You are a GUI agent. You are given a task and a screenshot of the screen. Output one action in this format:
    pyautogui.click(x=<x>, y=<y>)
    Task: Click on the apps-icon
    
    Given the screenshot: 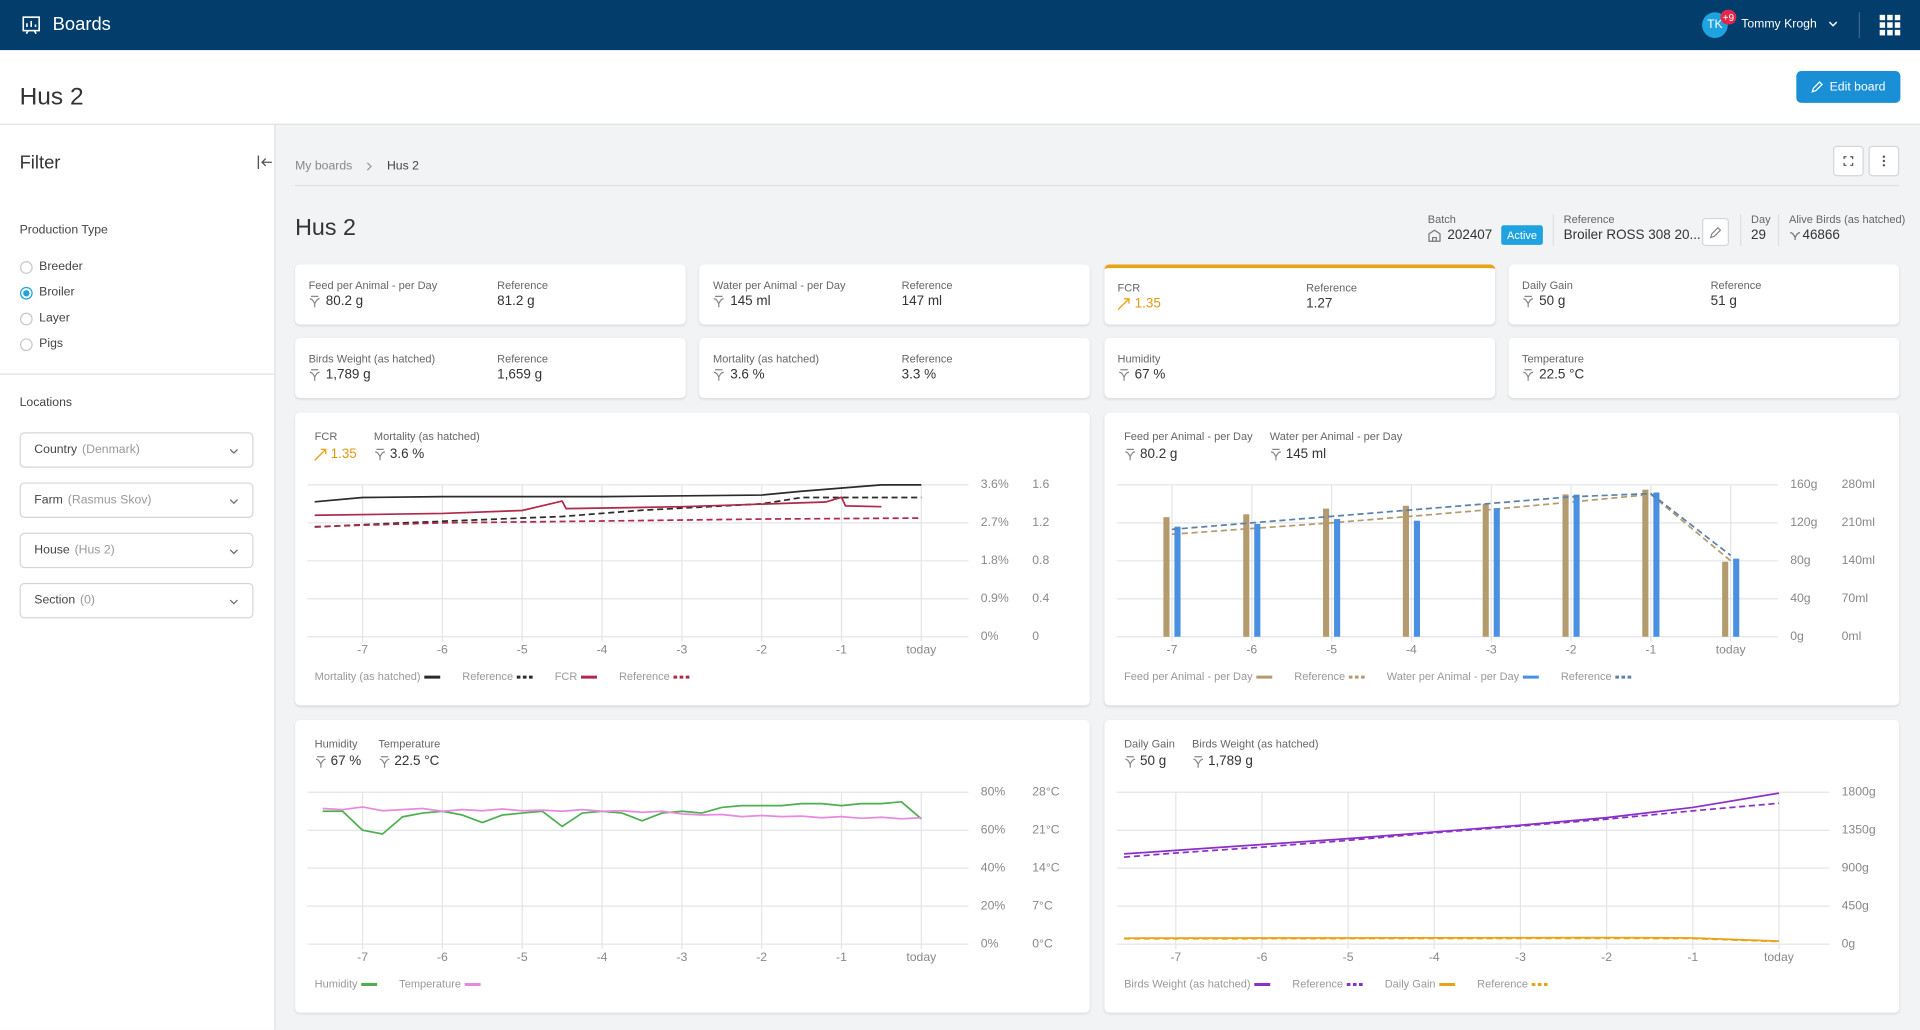 What is the action you would take?
    pyautogui.click(x=1890, y=25)
    